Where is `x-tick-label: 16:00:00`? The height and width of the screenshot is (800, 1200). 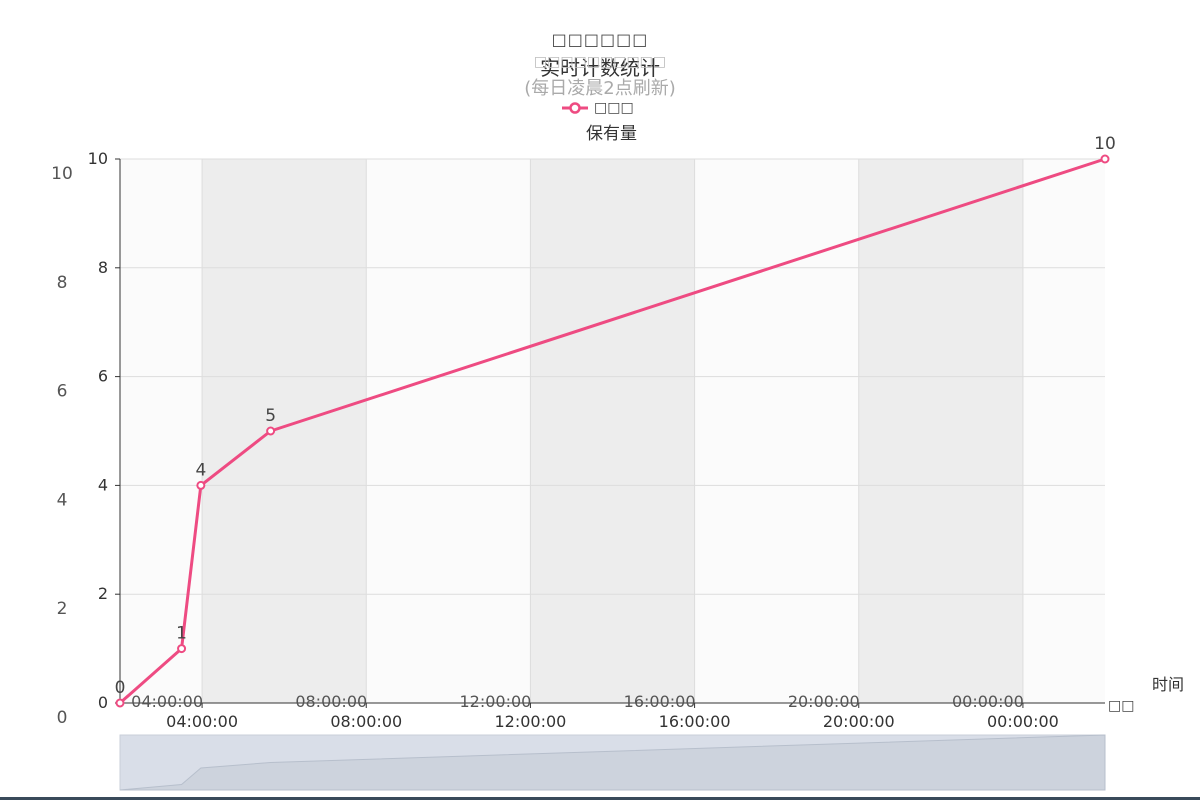
x-tick-label: 16:00:00 is located at coordinates (695, 721).